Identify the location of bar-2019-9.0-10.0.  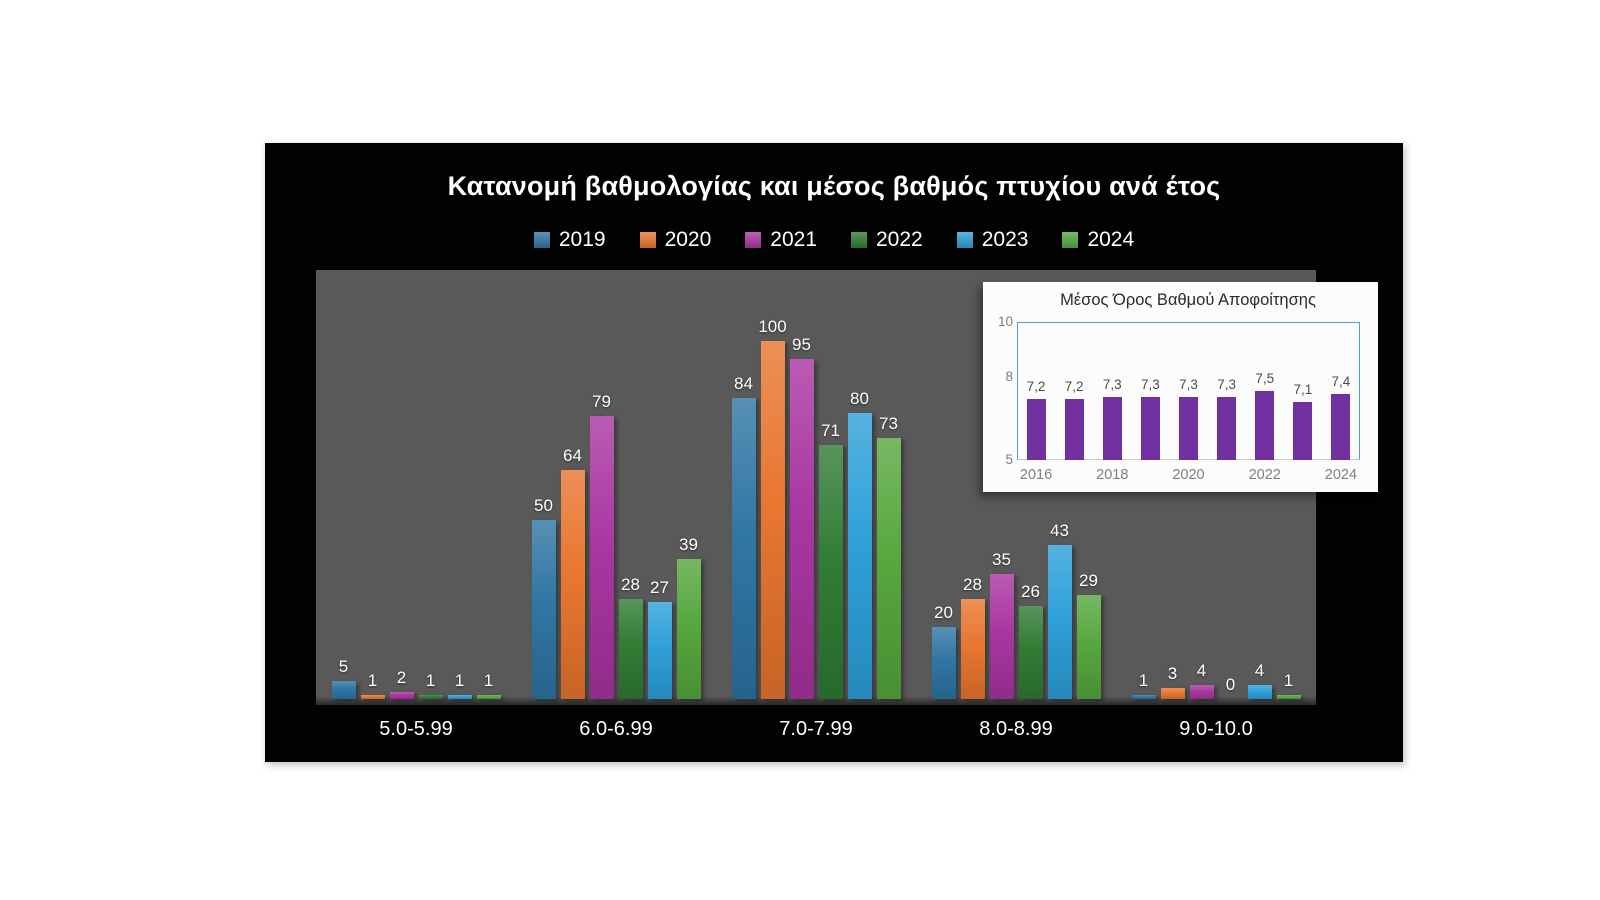
(1143, 697).